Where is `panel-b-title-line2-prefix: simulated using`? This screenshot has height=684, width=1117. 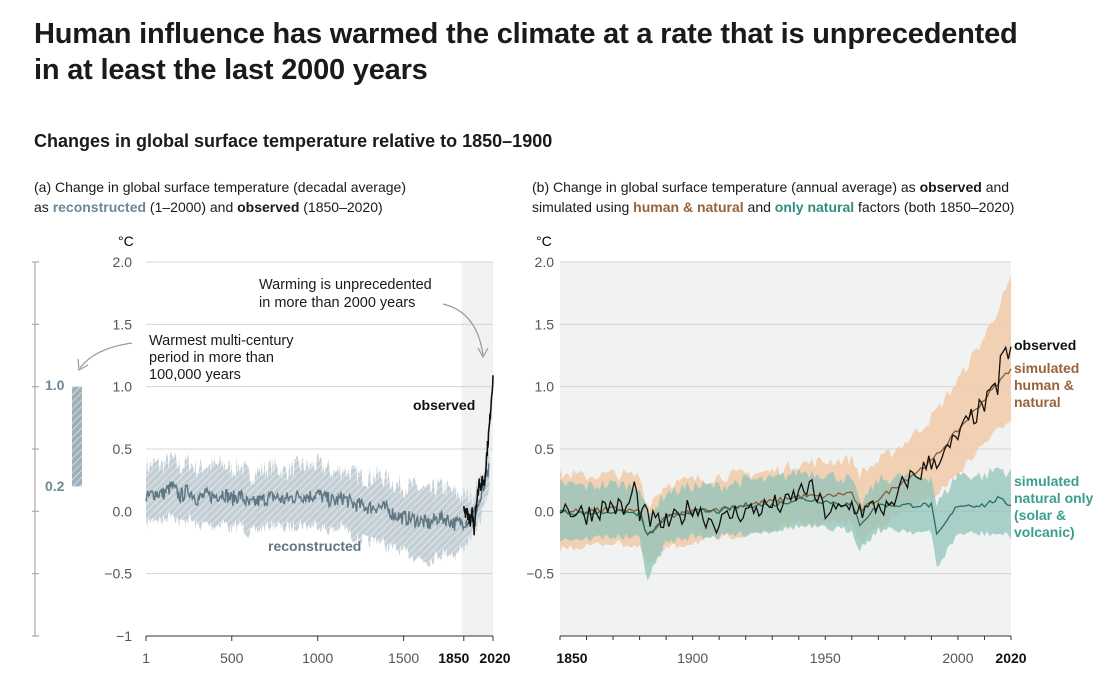 panel-b-title-line2-prefix: simulated using is located at coordinates (583, 207).